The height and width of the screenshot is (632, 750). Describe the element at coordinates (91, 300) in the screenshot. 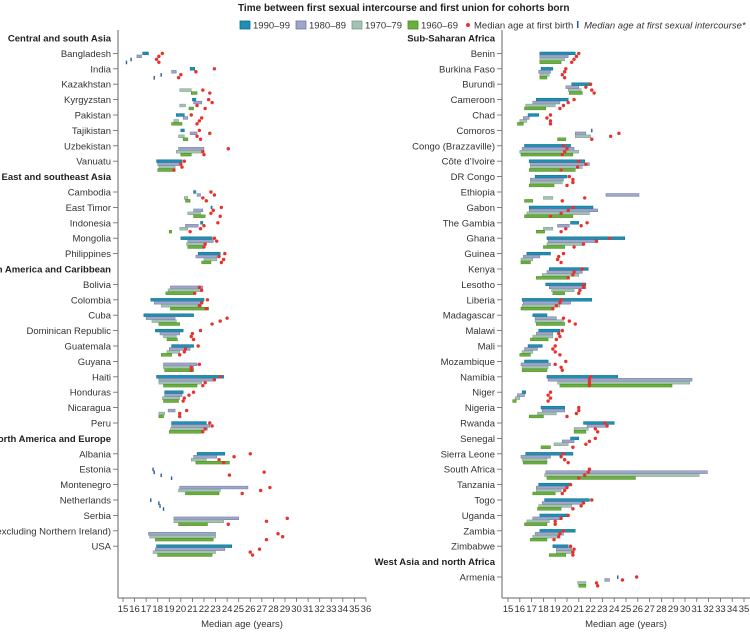

I see `country-label: Colombia` at that location.